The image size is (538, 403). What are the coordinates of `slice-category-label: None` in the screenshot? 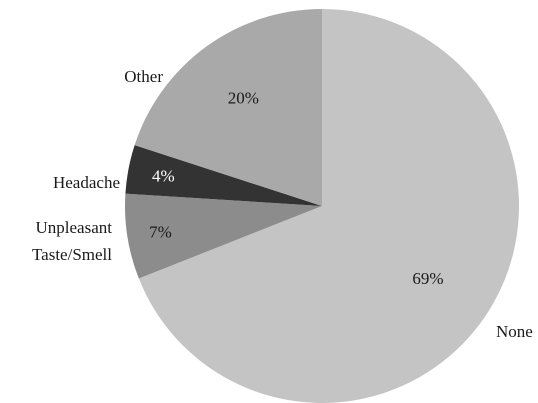 It's located at (514, 331).